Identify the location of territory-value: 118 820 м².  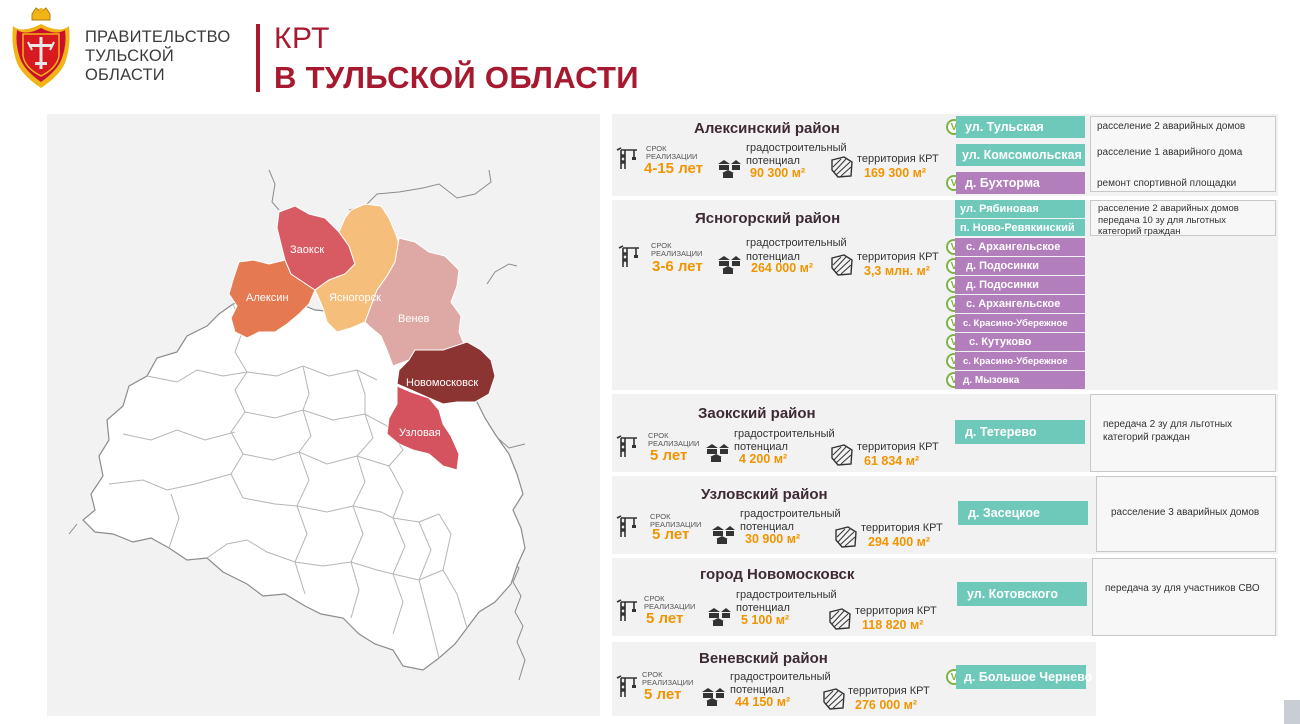
(893, 625).